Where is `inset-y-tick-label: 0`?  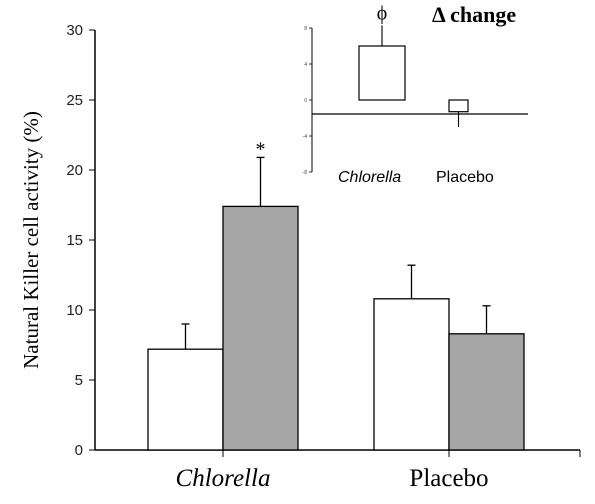
inset-y-tick-label: 0 is located at coordinates (305, 101).